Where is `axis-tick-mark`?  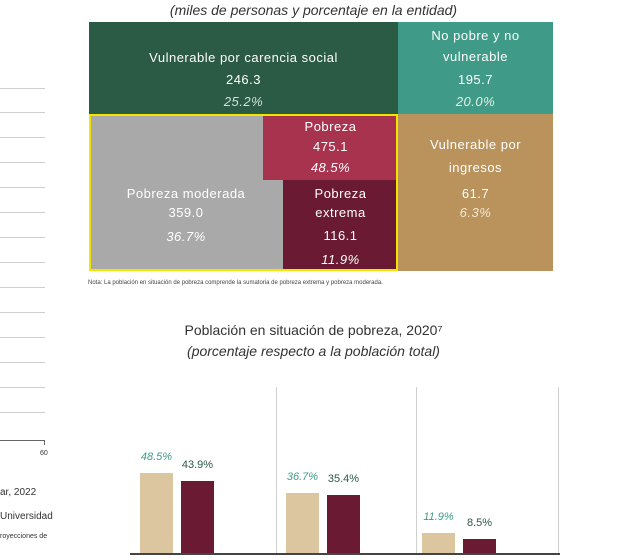 axis-tick-mark is located at coordinates (44, 442).